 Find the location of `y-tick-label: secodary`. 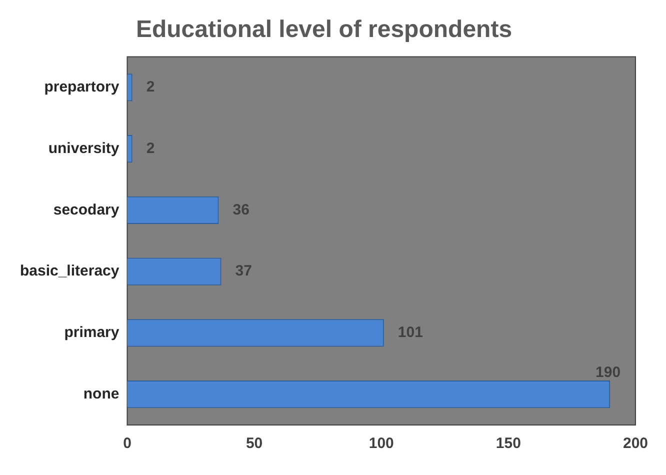

y-tick-label: secodary is located at coordinates (86, 209).